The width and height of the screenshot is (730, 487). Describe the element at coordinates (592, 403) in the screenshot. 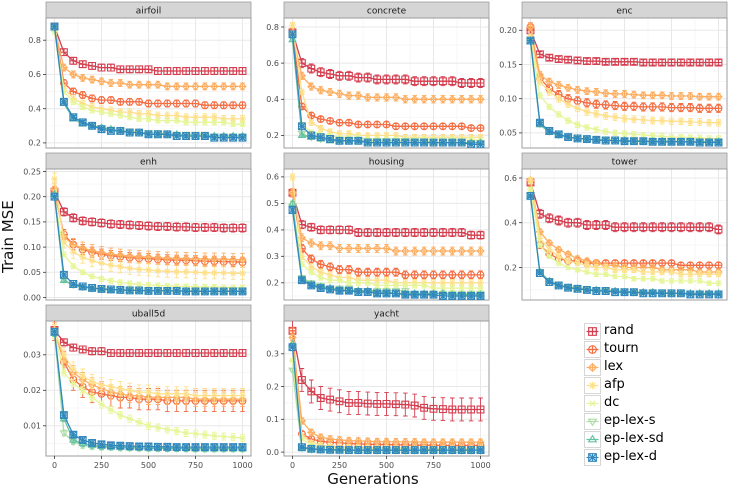

I see `x-line-icon` at that location.